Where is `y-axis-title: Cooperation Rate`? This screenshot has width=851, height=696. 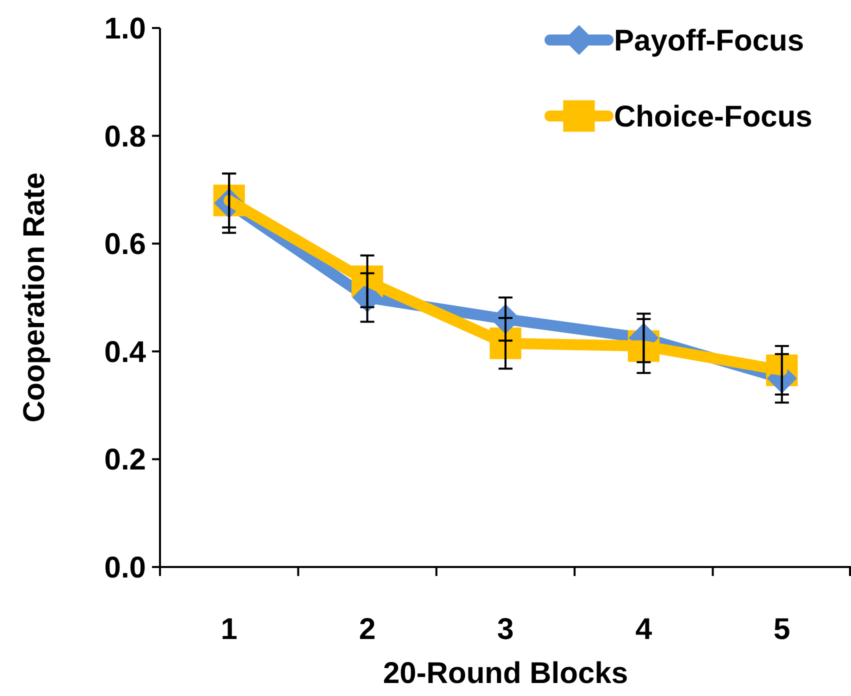 y-axis-title: Cooperation Rate is located at coordinates (34, 297).